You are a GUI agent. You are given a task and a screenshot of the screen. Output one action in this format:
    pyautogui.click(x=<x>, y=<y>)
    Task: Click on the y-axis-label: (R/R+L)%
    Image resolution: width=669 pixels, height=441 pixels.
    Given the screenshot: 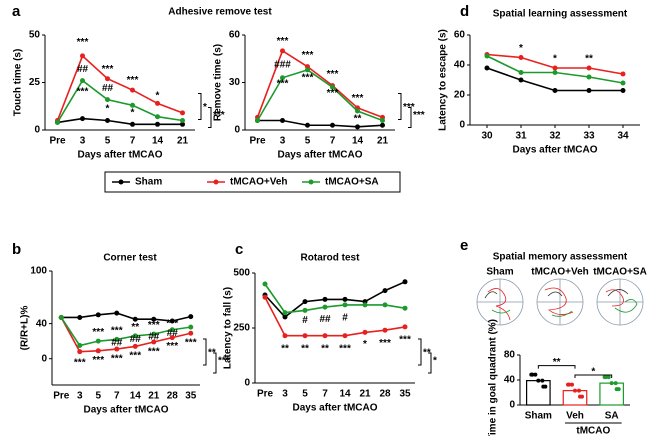 What is the action you would take?
    pyautogui.click(x=25, y=328)
    